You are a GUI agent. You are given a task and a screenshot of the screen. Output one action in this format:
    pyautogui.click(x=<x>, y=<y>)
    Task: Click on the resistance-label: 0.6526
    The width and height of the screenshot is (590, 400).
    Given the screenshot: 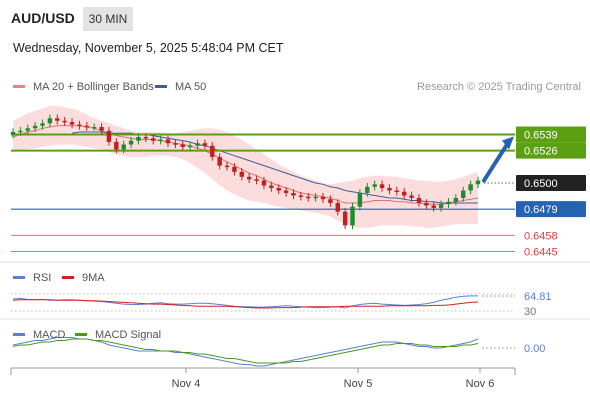 What is the action you would take?
    pyautogui.click(x=541, y=152)
    